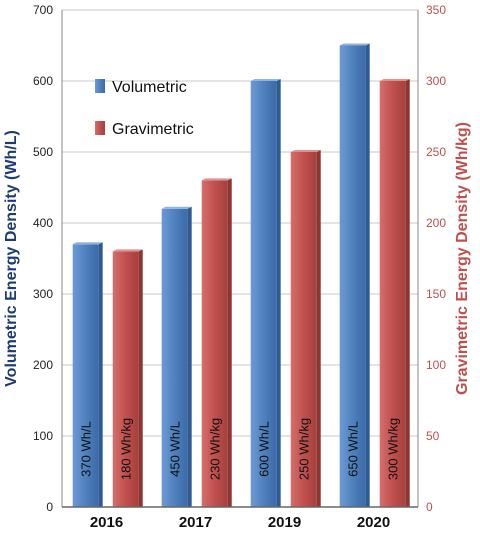 The height and width of the screenshot is (534, 480). What do you see at coordinates (43, 81) in the screenshot?
I see `left-tick-label: 600` at bounding box center [43, 81].